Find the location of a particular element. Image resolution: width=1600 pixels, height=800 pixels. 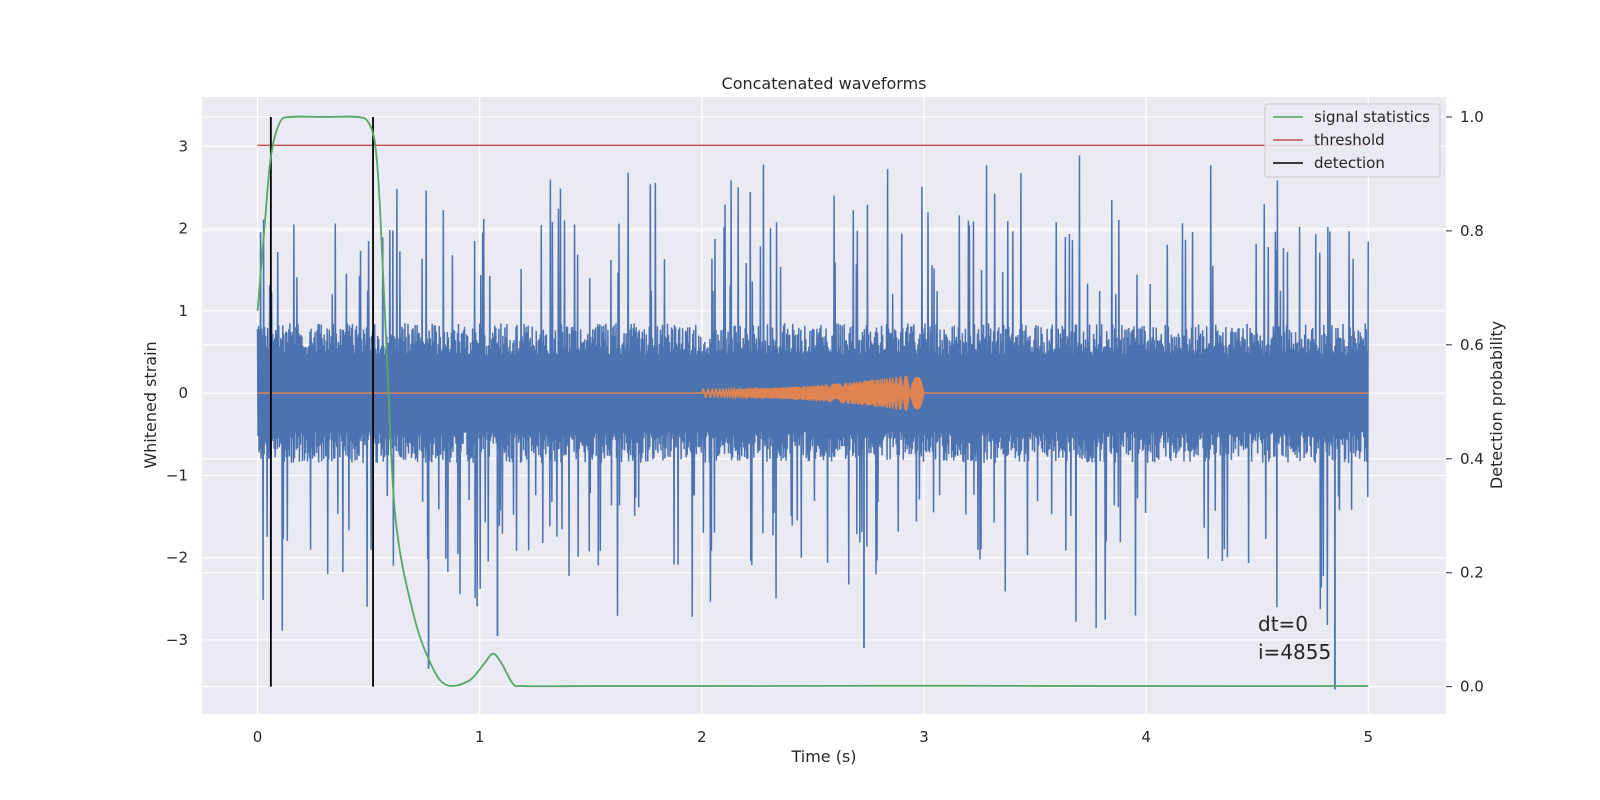

left-y-tick-label: 2 is located at coordinates (183, 229).